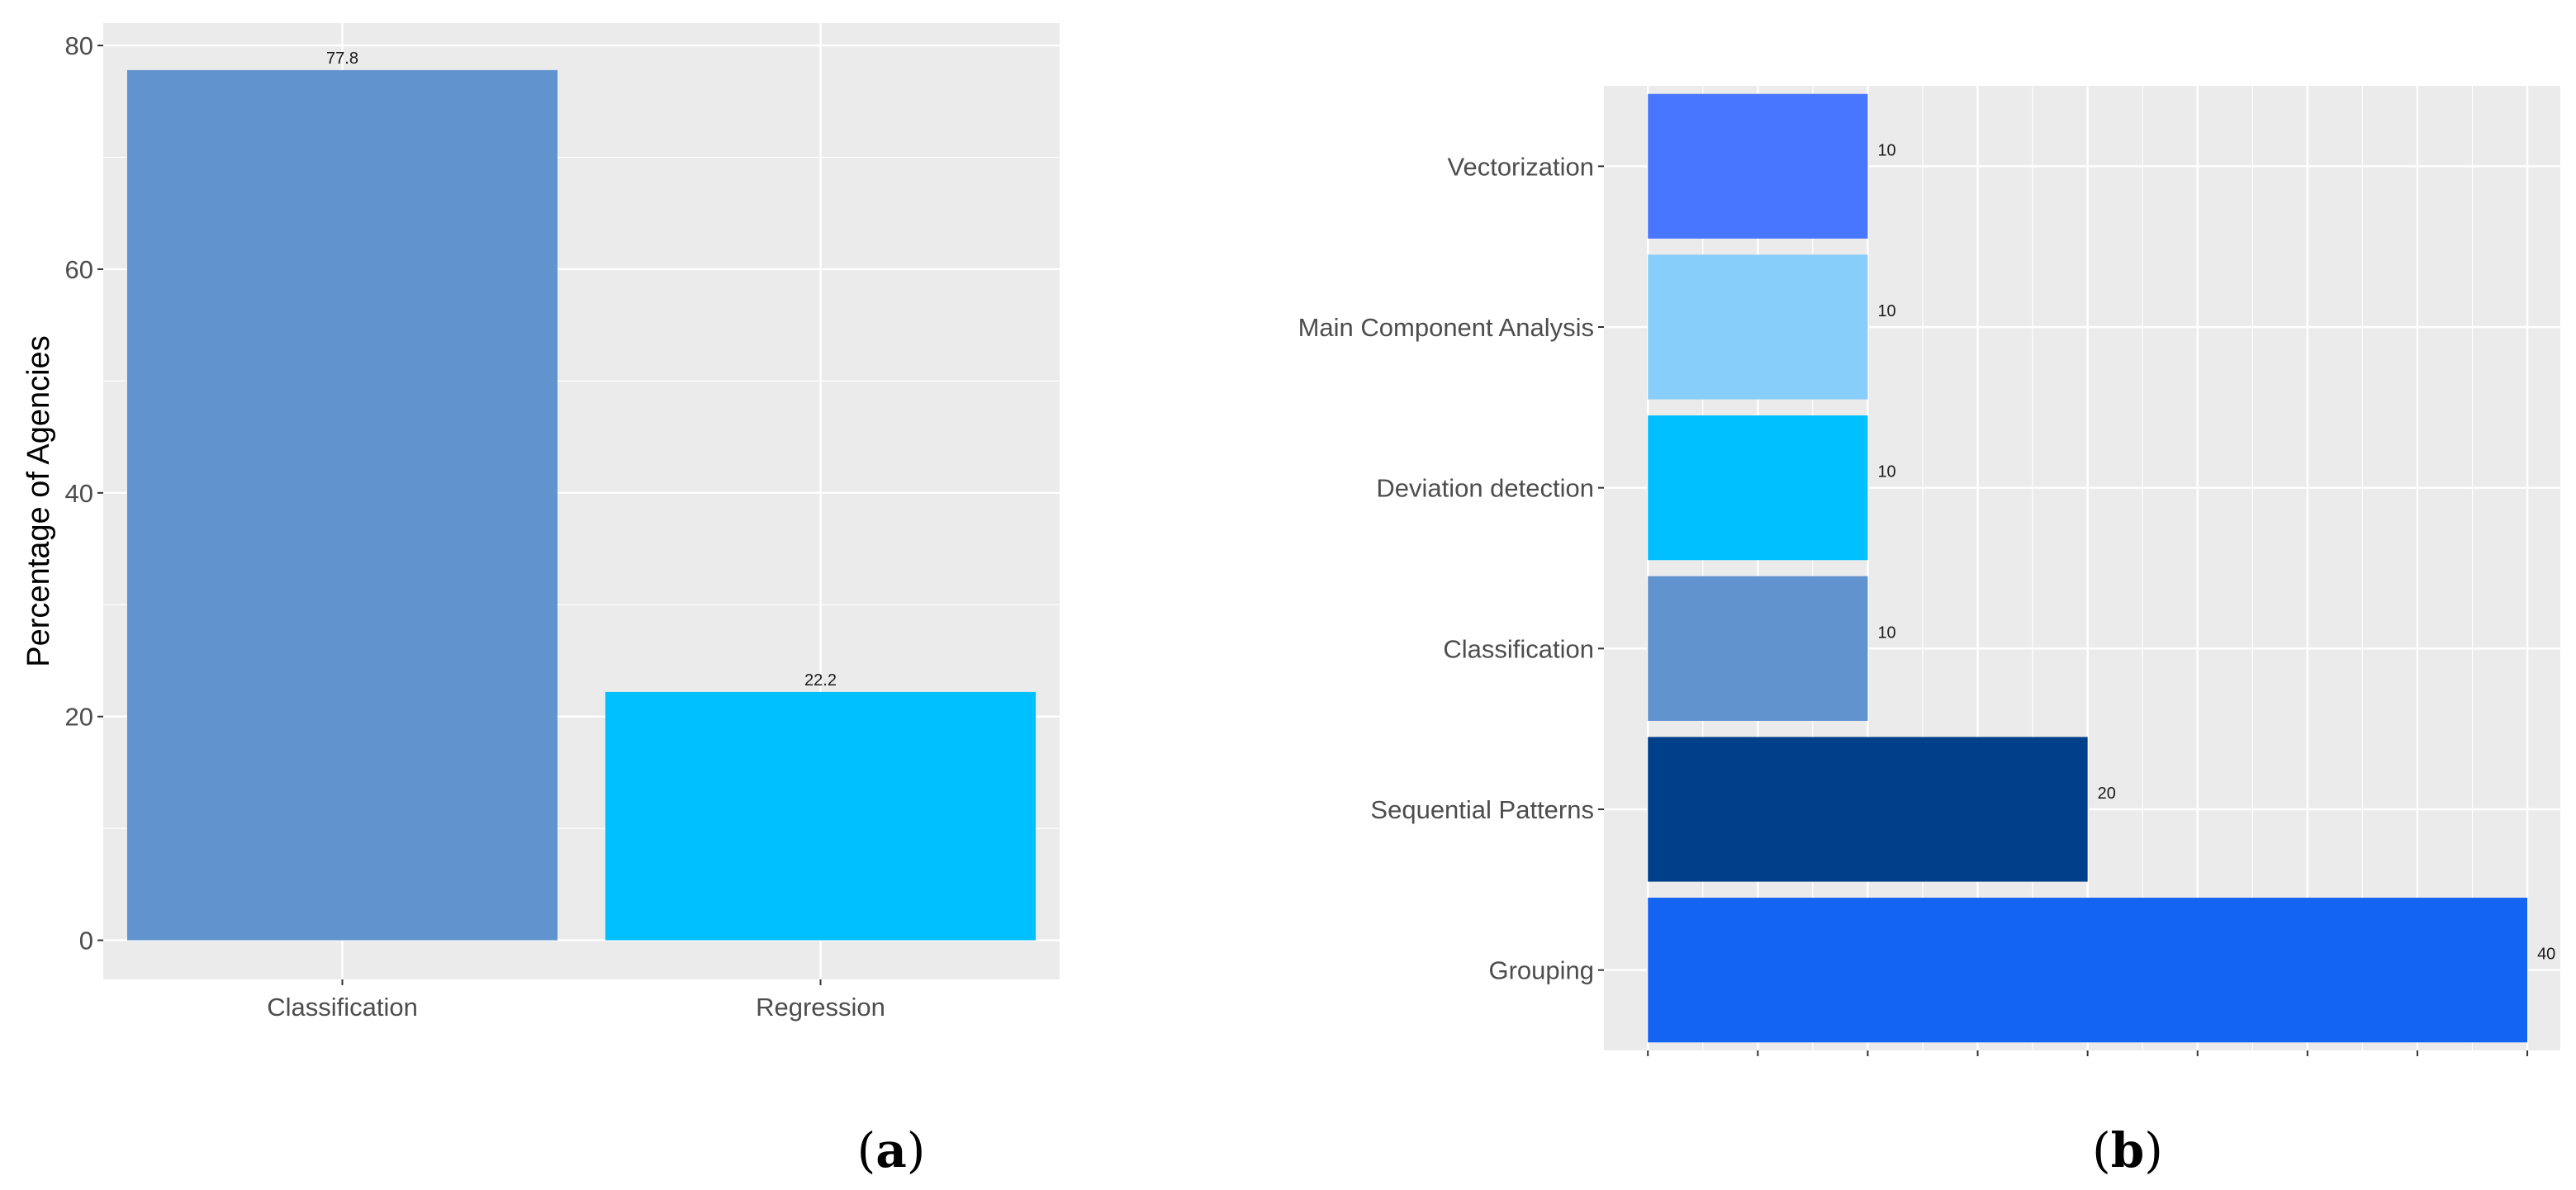  I want to click on bar-sequential-patterns, so click(1868, 809).